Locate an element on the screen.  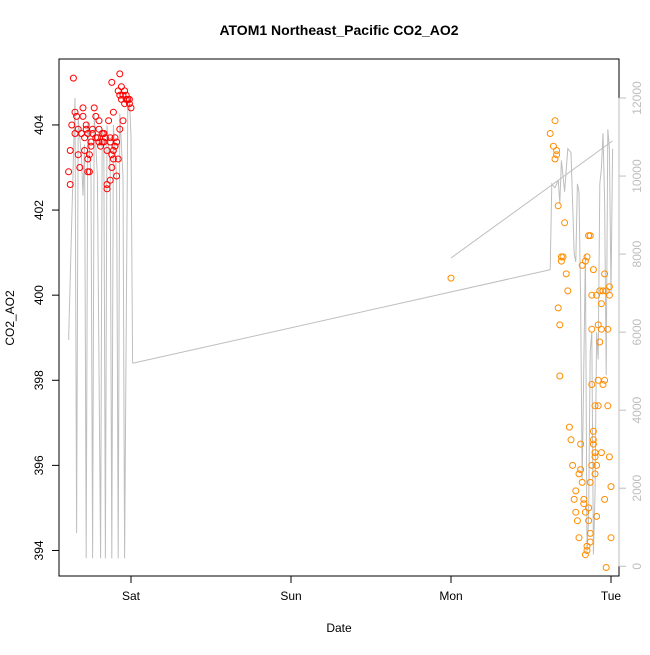
chart-title: ATOM1 Northeast_Pacific CO2_AO2 is located at coordinates (338, 30).